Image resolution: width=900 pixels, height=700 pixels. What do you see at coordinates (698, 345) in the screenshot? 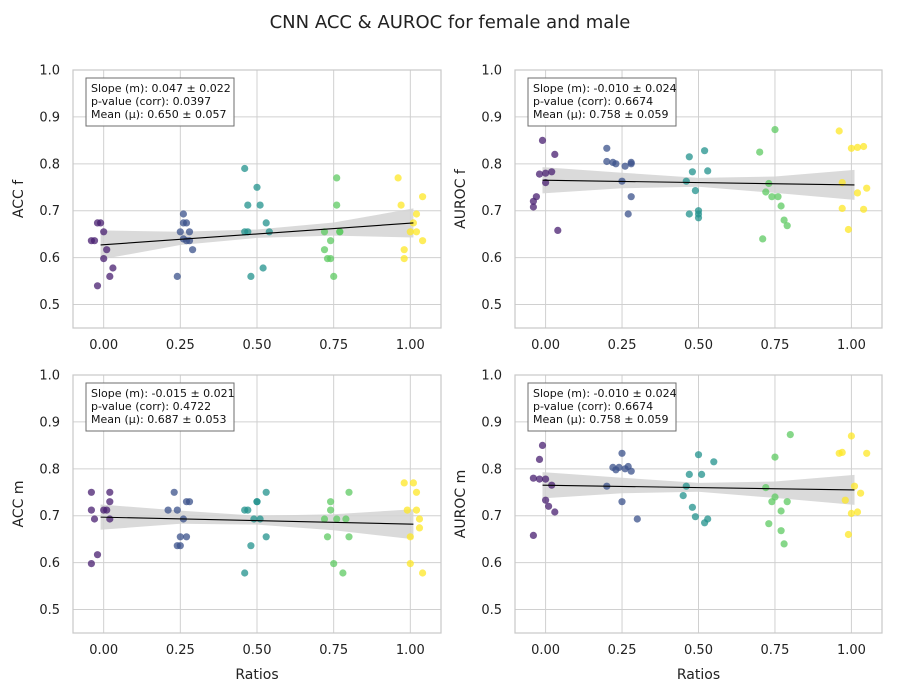
I see `x-tick-label: 0.50` at bounding box center [698, 345].